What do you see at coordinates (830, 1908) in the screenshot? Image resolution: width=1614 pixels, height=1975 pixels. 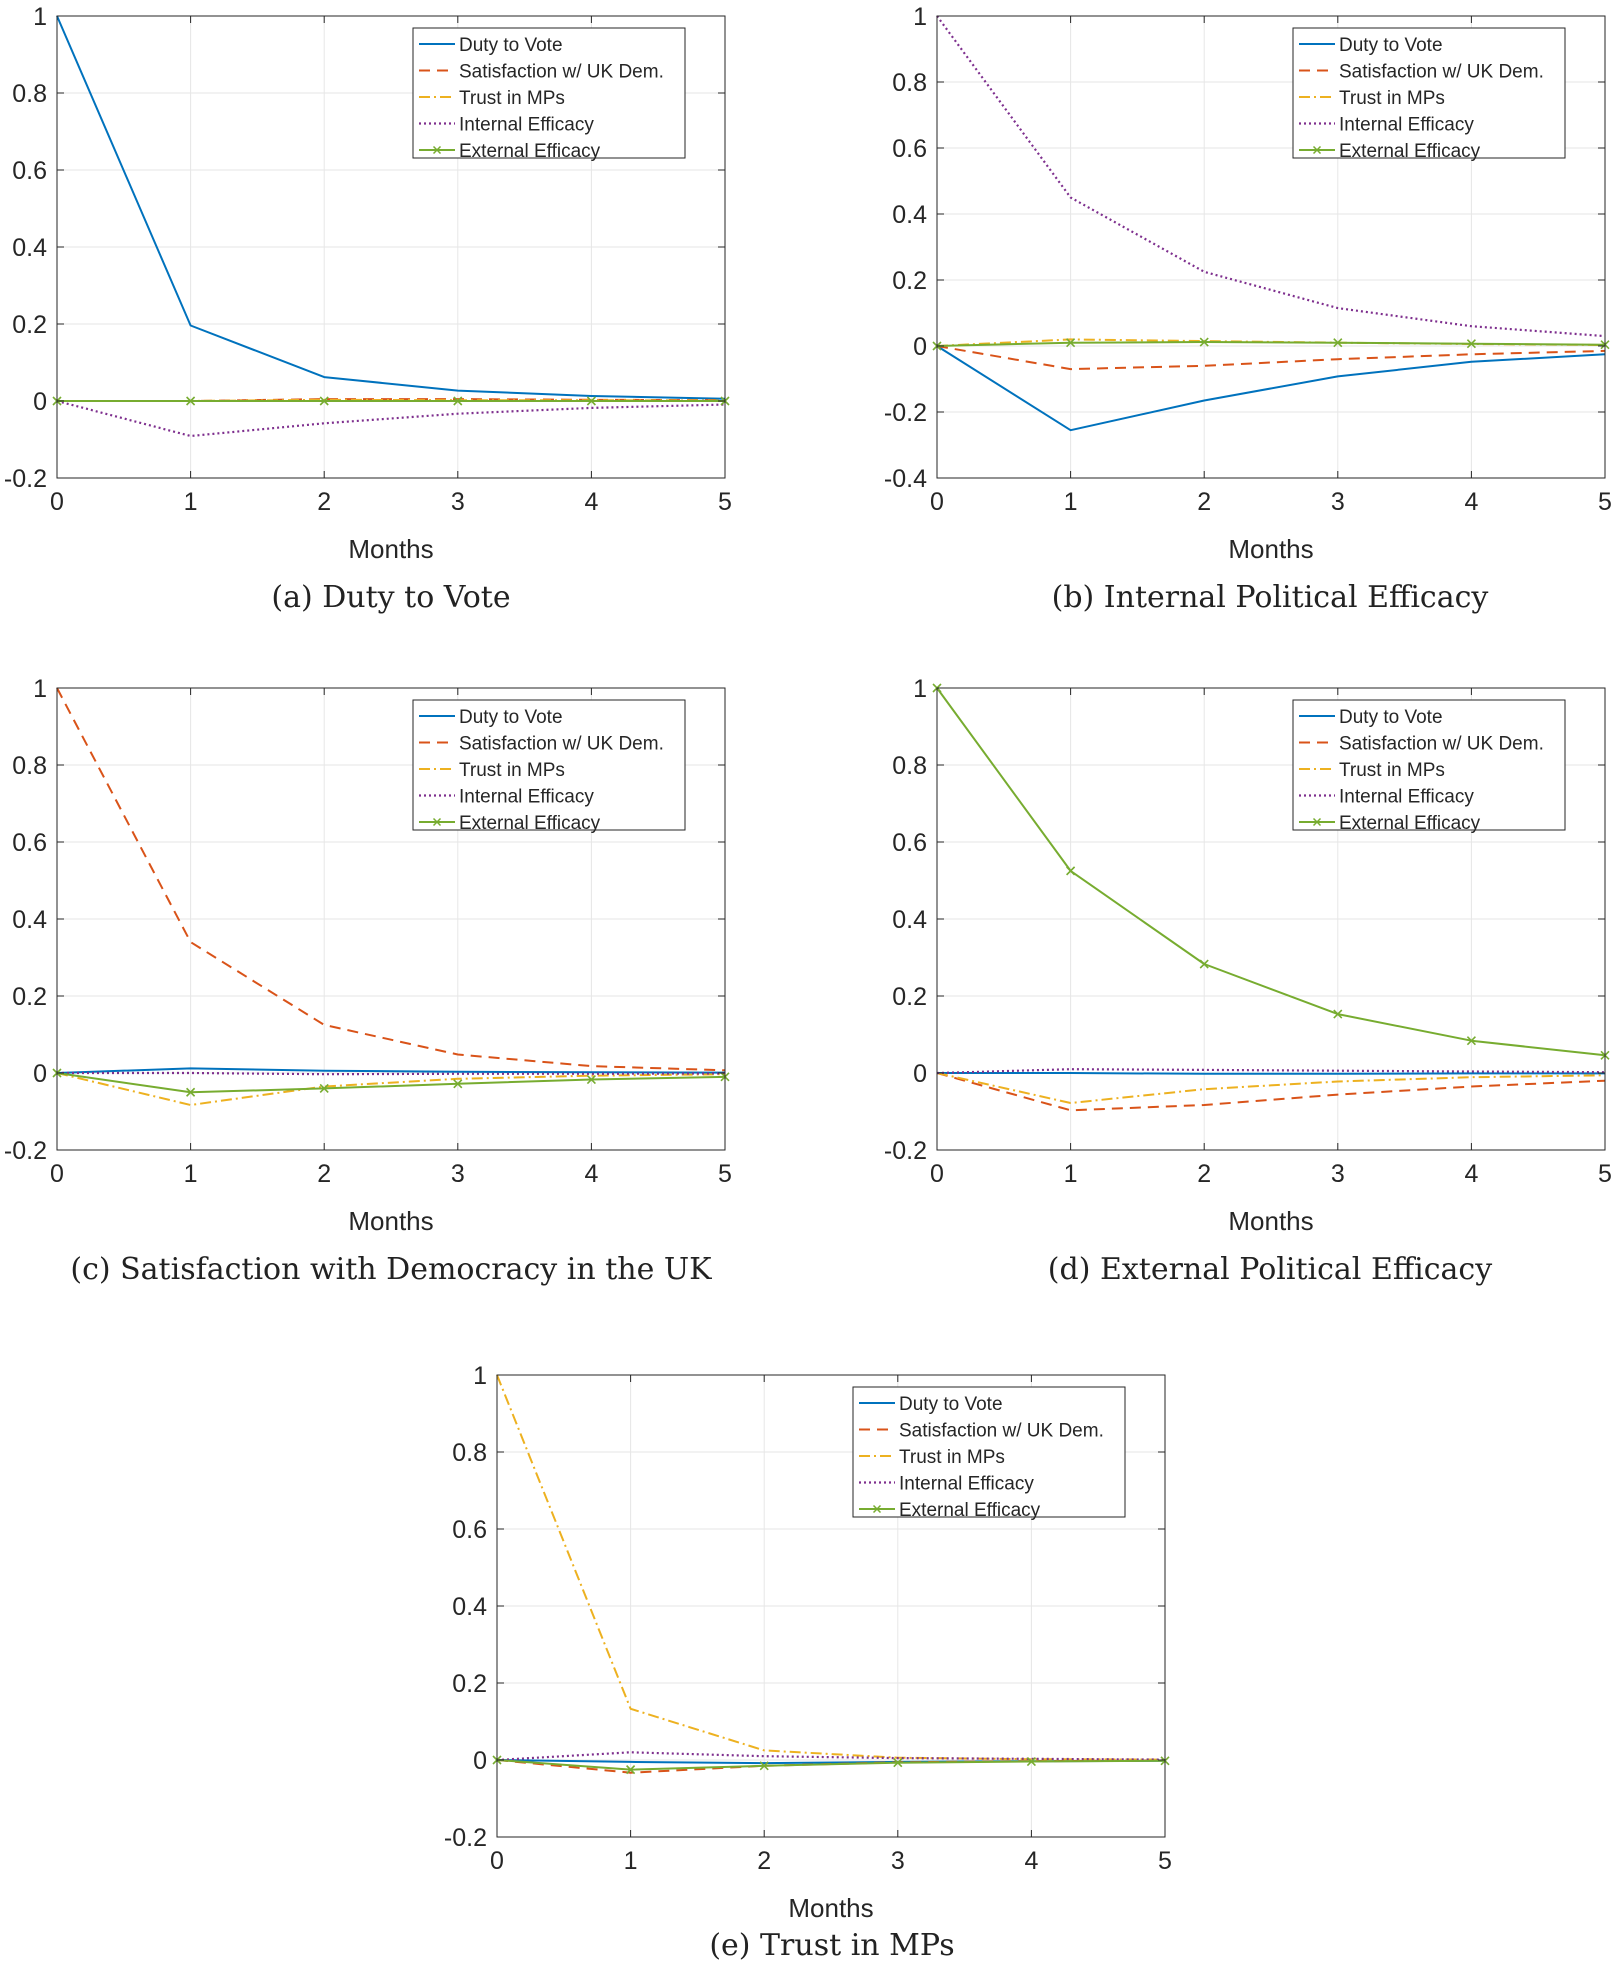 I see `x-axis-label: Months` at bounding box center [830, 1908].